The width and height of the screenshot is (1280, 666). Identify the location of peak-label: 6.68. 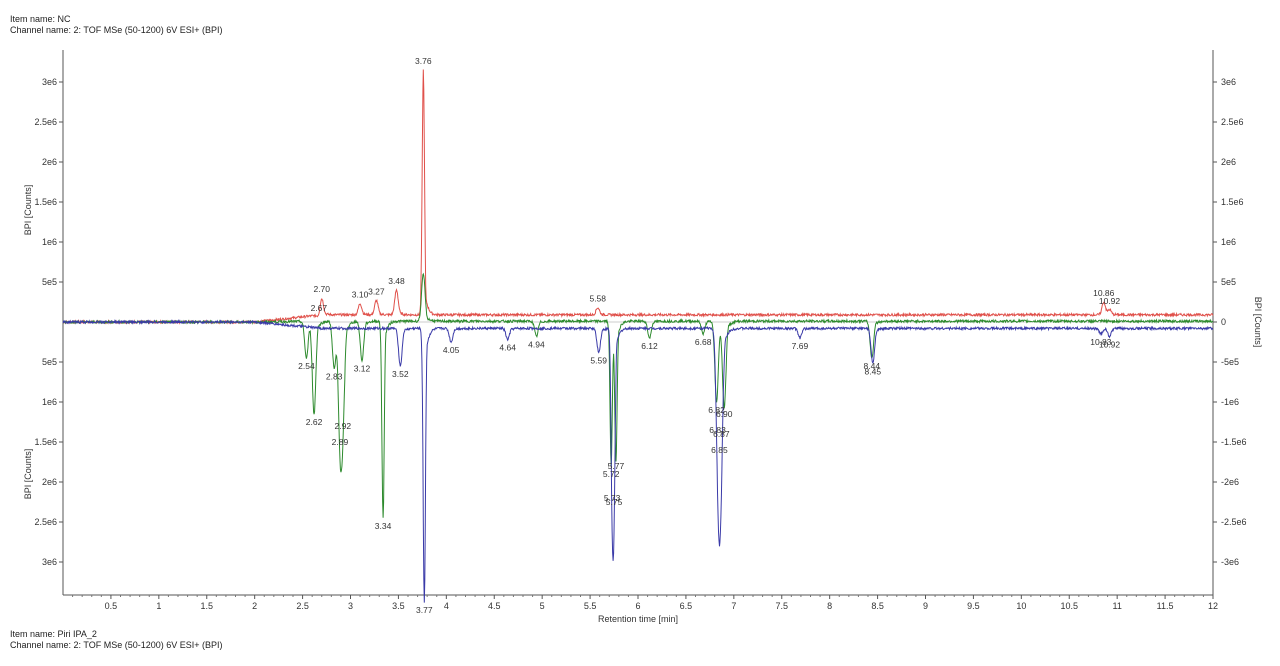
(703, 342).